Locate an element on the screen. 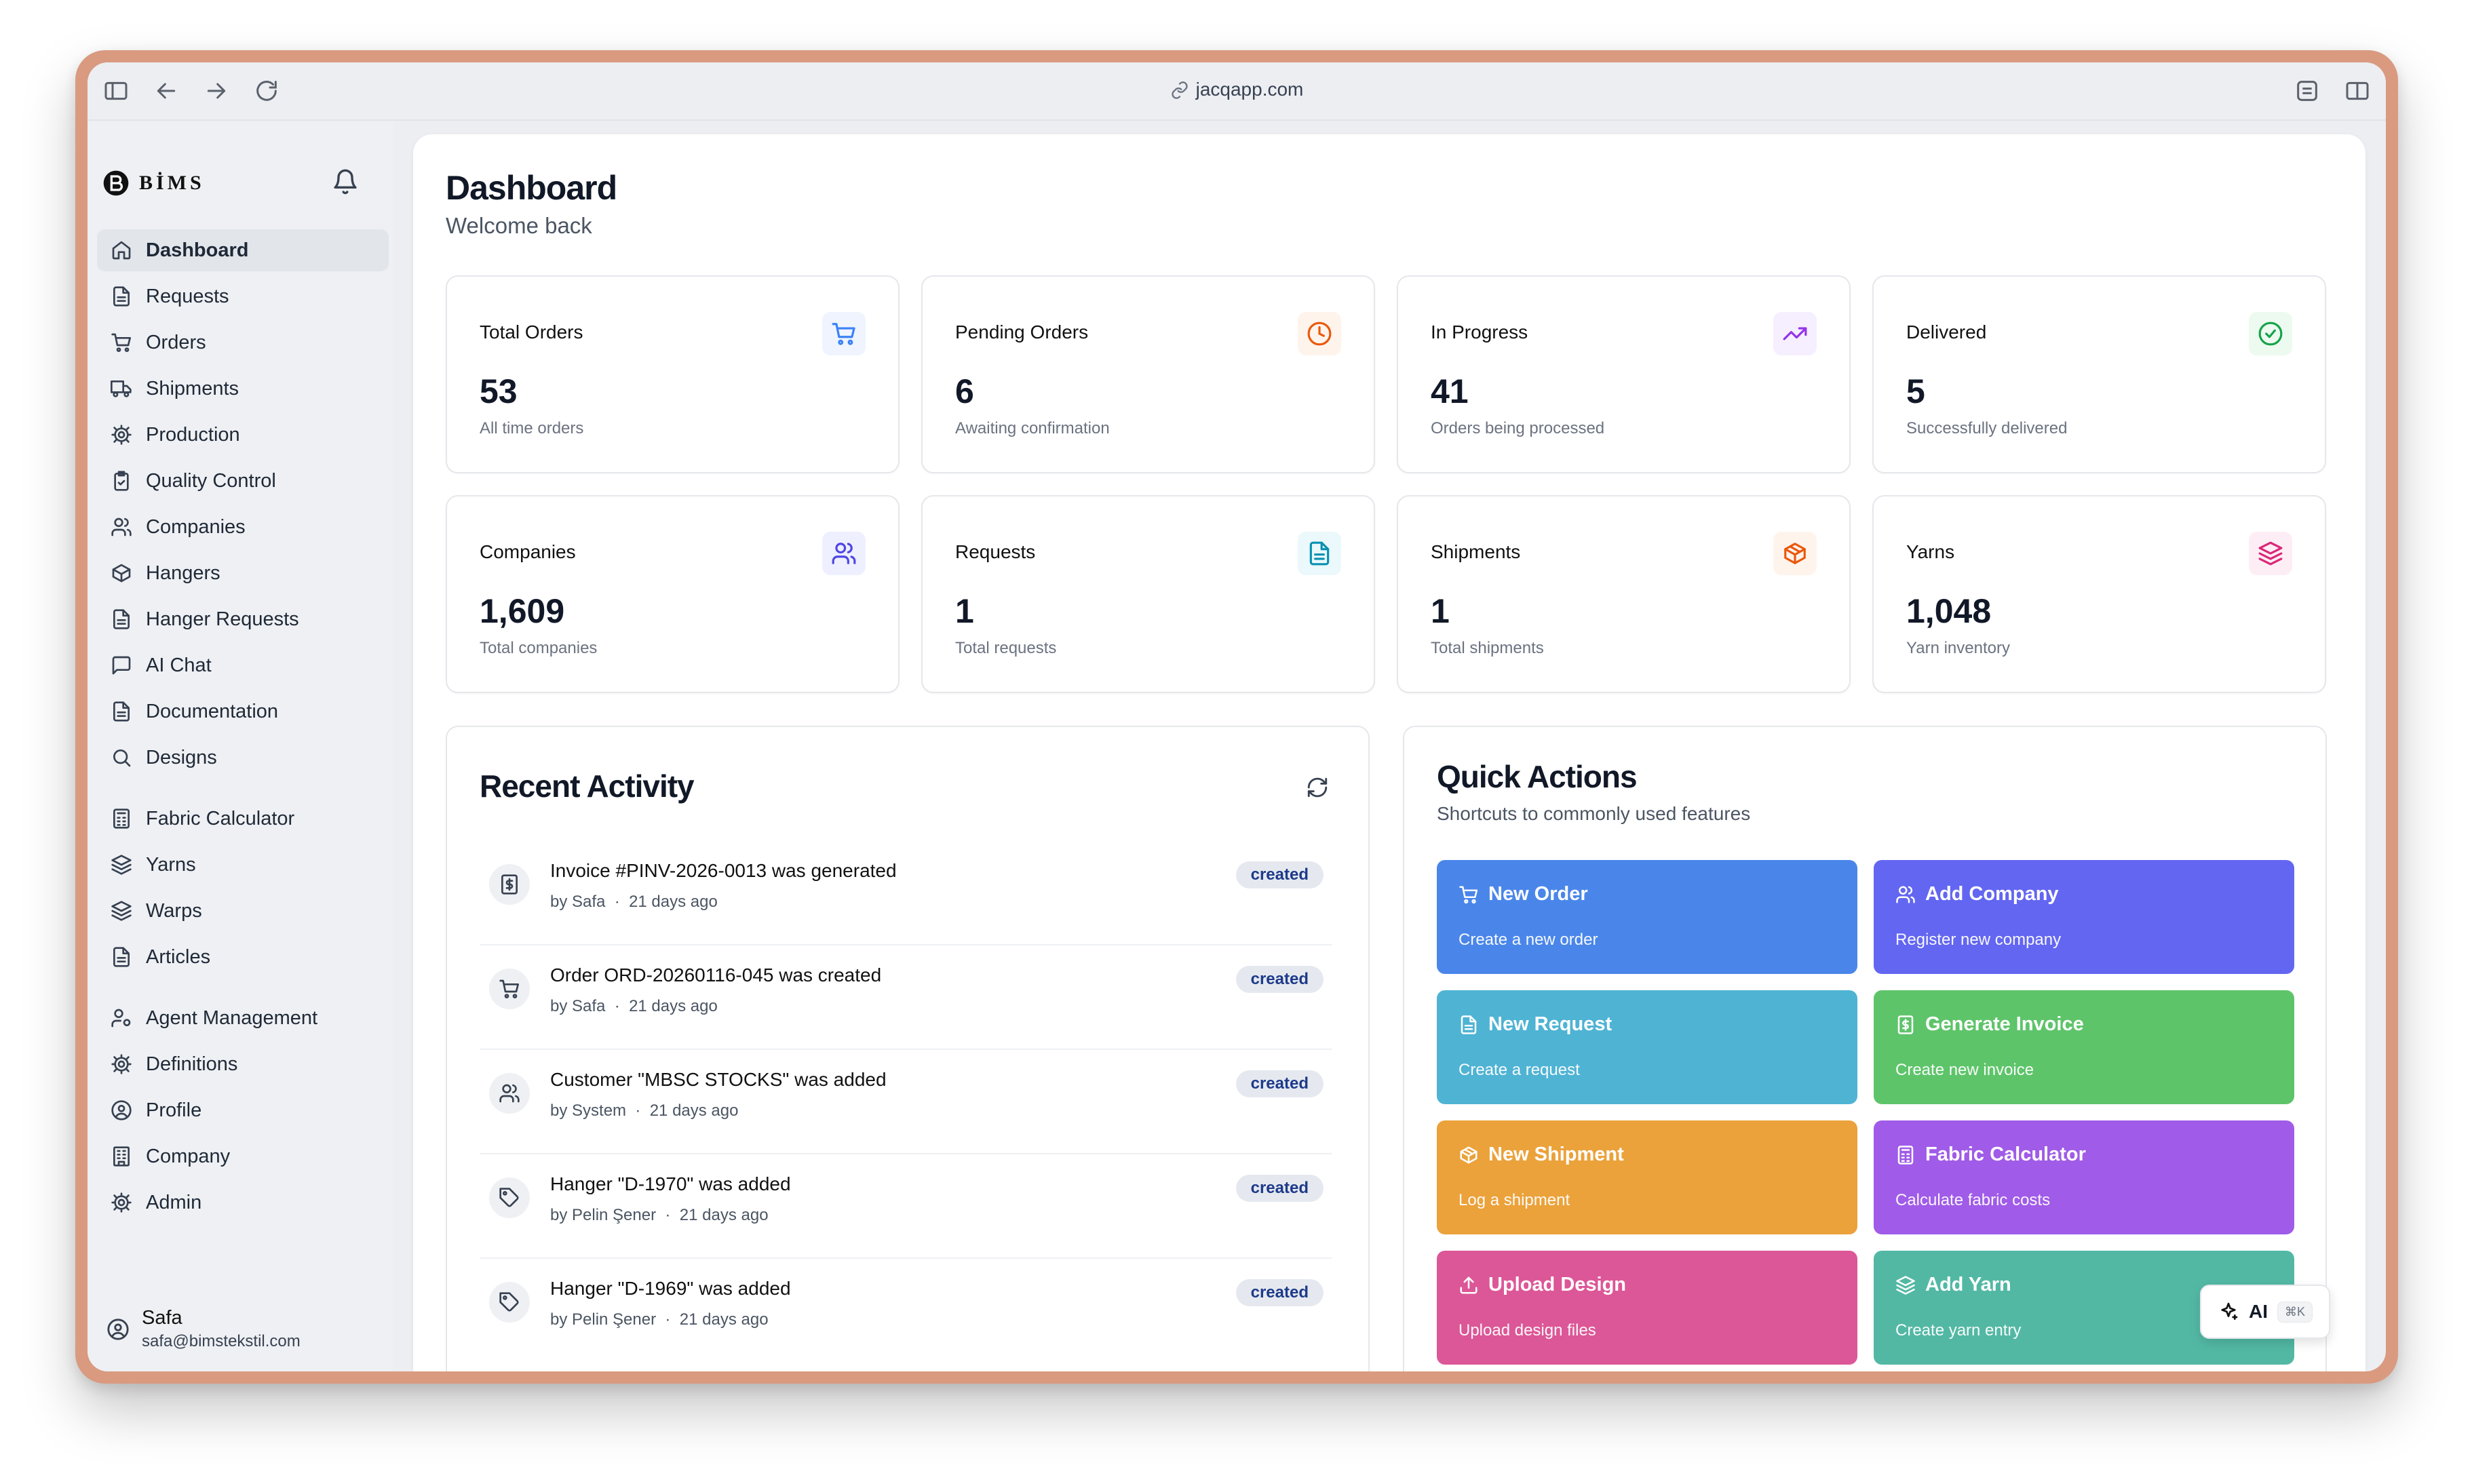  stat-card-requests: Requests 1 Total requests is located at coordinates (1148, 594).